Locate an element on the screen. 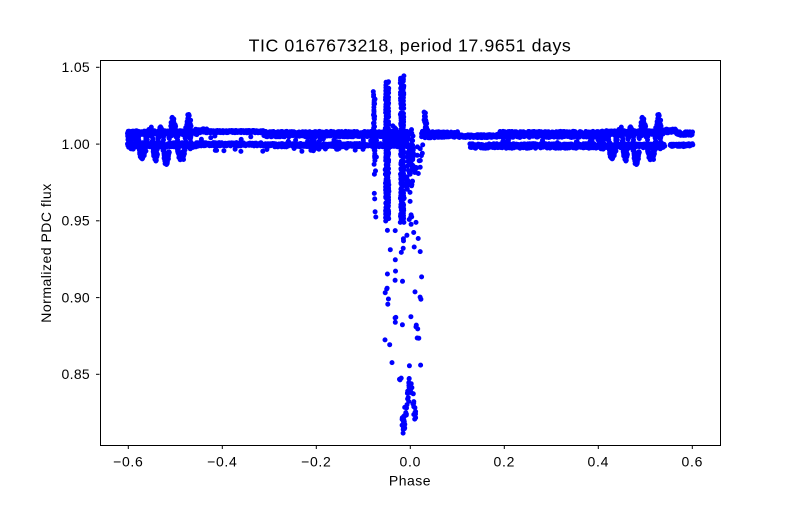 This screenshot has height=505, width=800. svg-text: 0.85 is located at coordinates (76, 374).